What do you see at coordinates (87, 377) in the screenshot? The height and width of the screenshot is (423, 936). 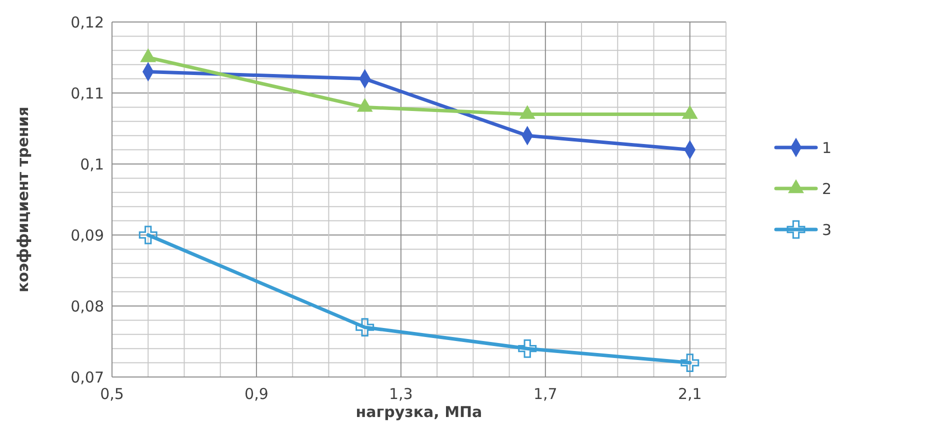 I see `y-tick-label: 0,07` at bounding box center [87, 377].